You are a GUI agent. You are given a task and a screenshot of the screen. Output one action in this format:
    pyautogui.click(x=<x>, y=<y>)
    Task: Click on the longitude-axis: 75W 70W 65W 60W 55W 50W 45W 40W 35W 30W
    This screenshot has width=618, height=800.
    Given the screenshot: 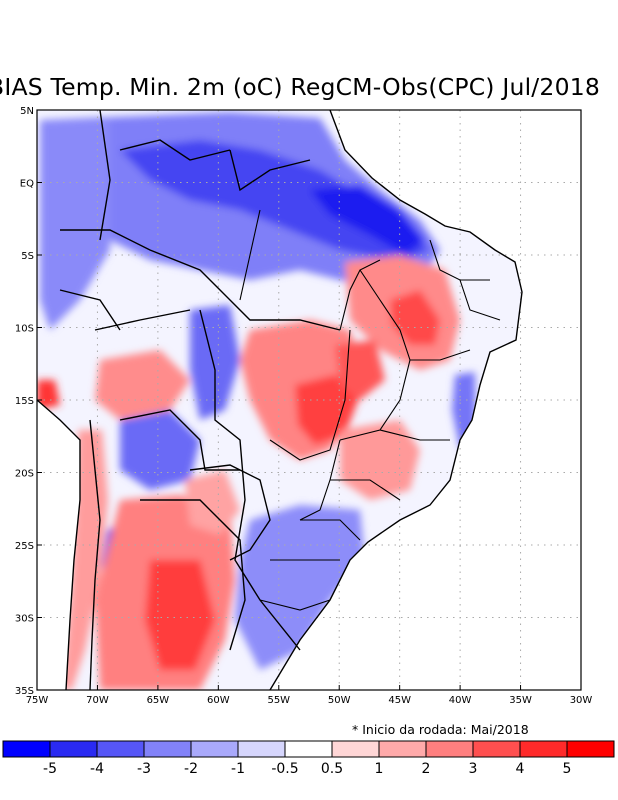 What is the action you would take?
    pyautogui.click(x=309, y=695)
    